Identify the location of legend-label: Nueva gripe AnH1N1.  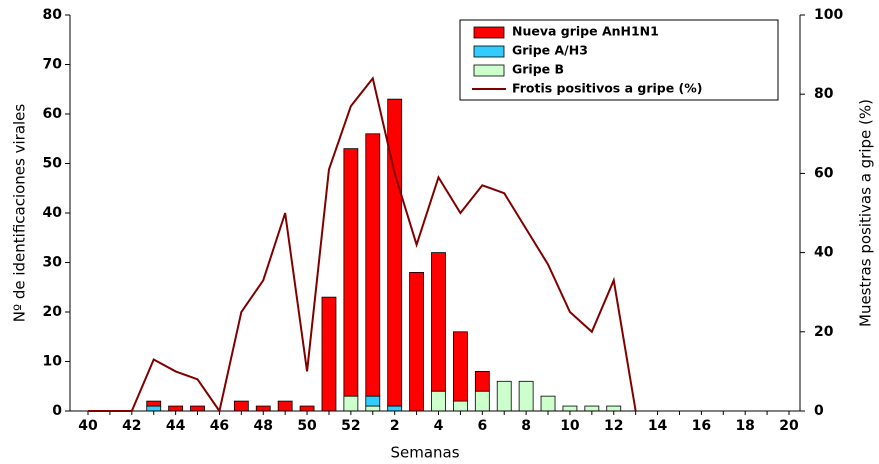
(585, 31).